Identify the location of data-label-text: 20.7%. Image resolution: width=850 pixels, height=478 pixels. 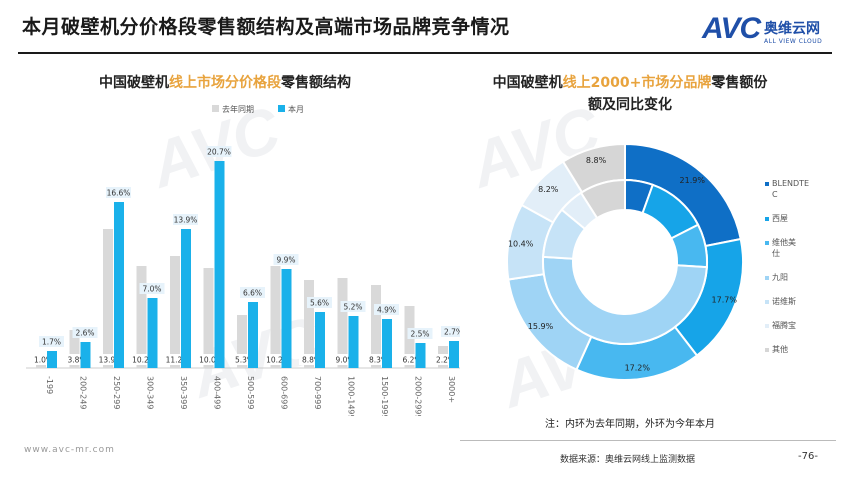
(219, 152).